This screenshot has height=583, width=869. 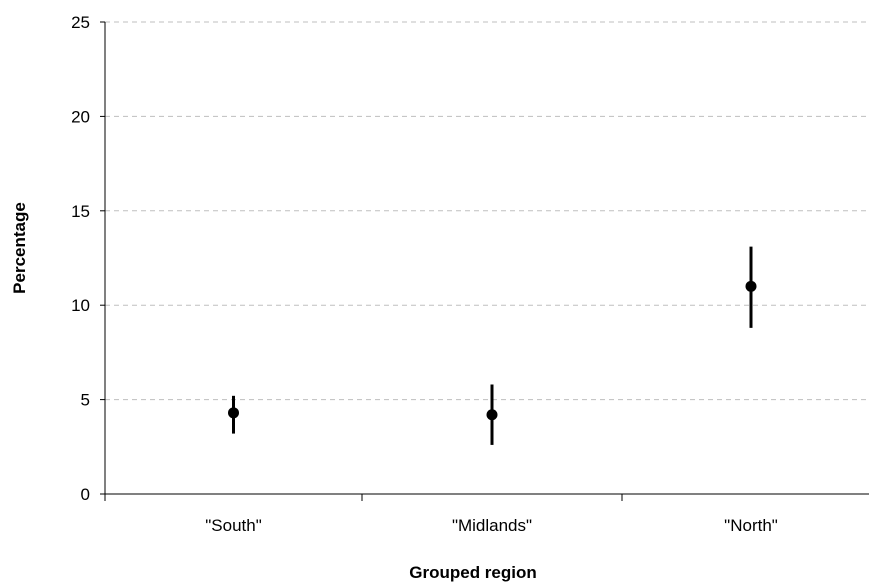 I want to click on x-axis-title: Grouped region, so click(x=473, y=572).